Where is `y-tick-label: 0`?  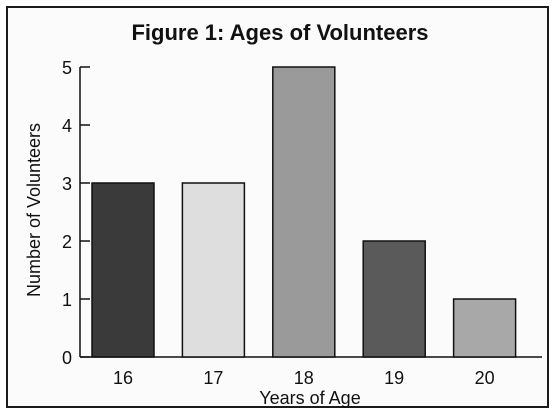 y-tick-label: 0 is located at coordinates (67, 358).